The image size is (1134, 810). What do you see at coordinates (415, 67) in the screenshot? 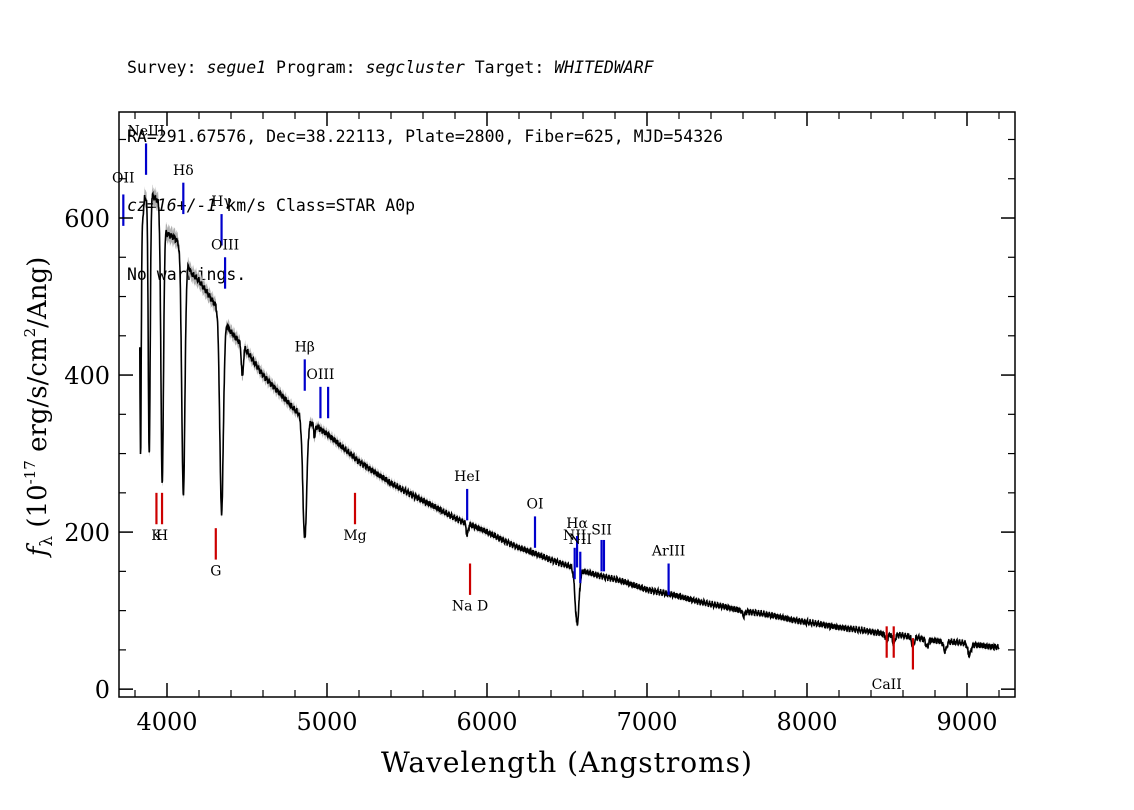
I see `program-value: segcluster` at bounding box center [415, 67].